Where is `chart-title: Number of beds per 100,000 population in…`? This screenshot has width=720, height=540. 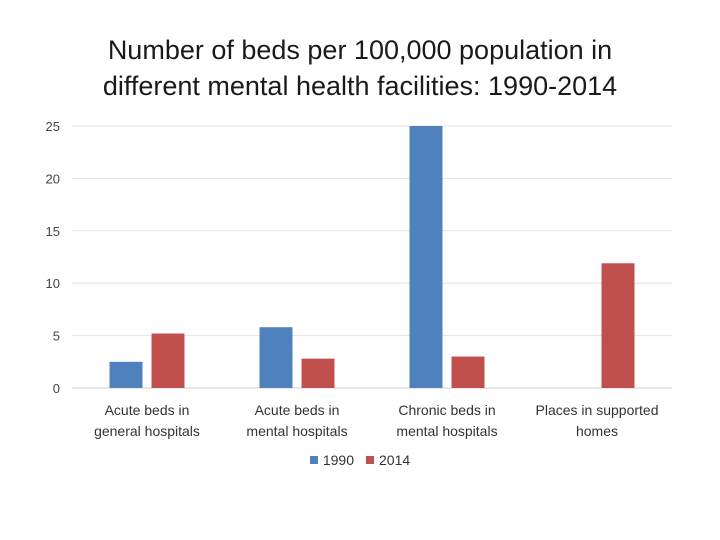 chart-title: Number of beds per 100,000 population in… is located at coordinates (360, 68).